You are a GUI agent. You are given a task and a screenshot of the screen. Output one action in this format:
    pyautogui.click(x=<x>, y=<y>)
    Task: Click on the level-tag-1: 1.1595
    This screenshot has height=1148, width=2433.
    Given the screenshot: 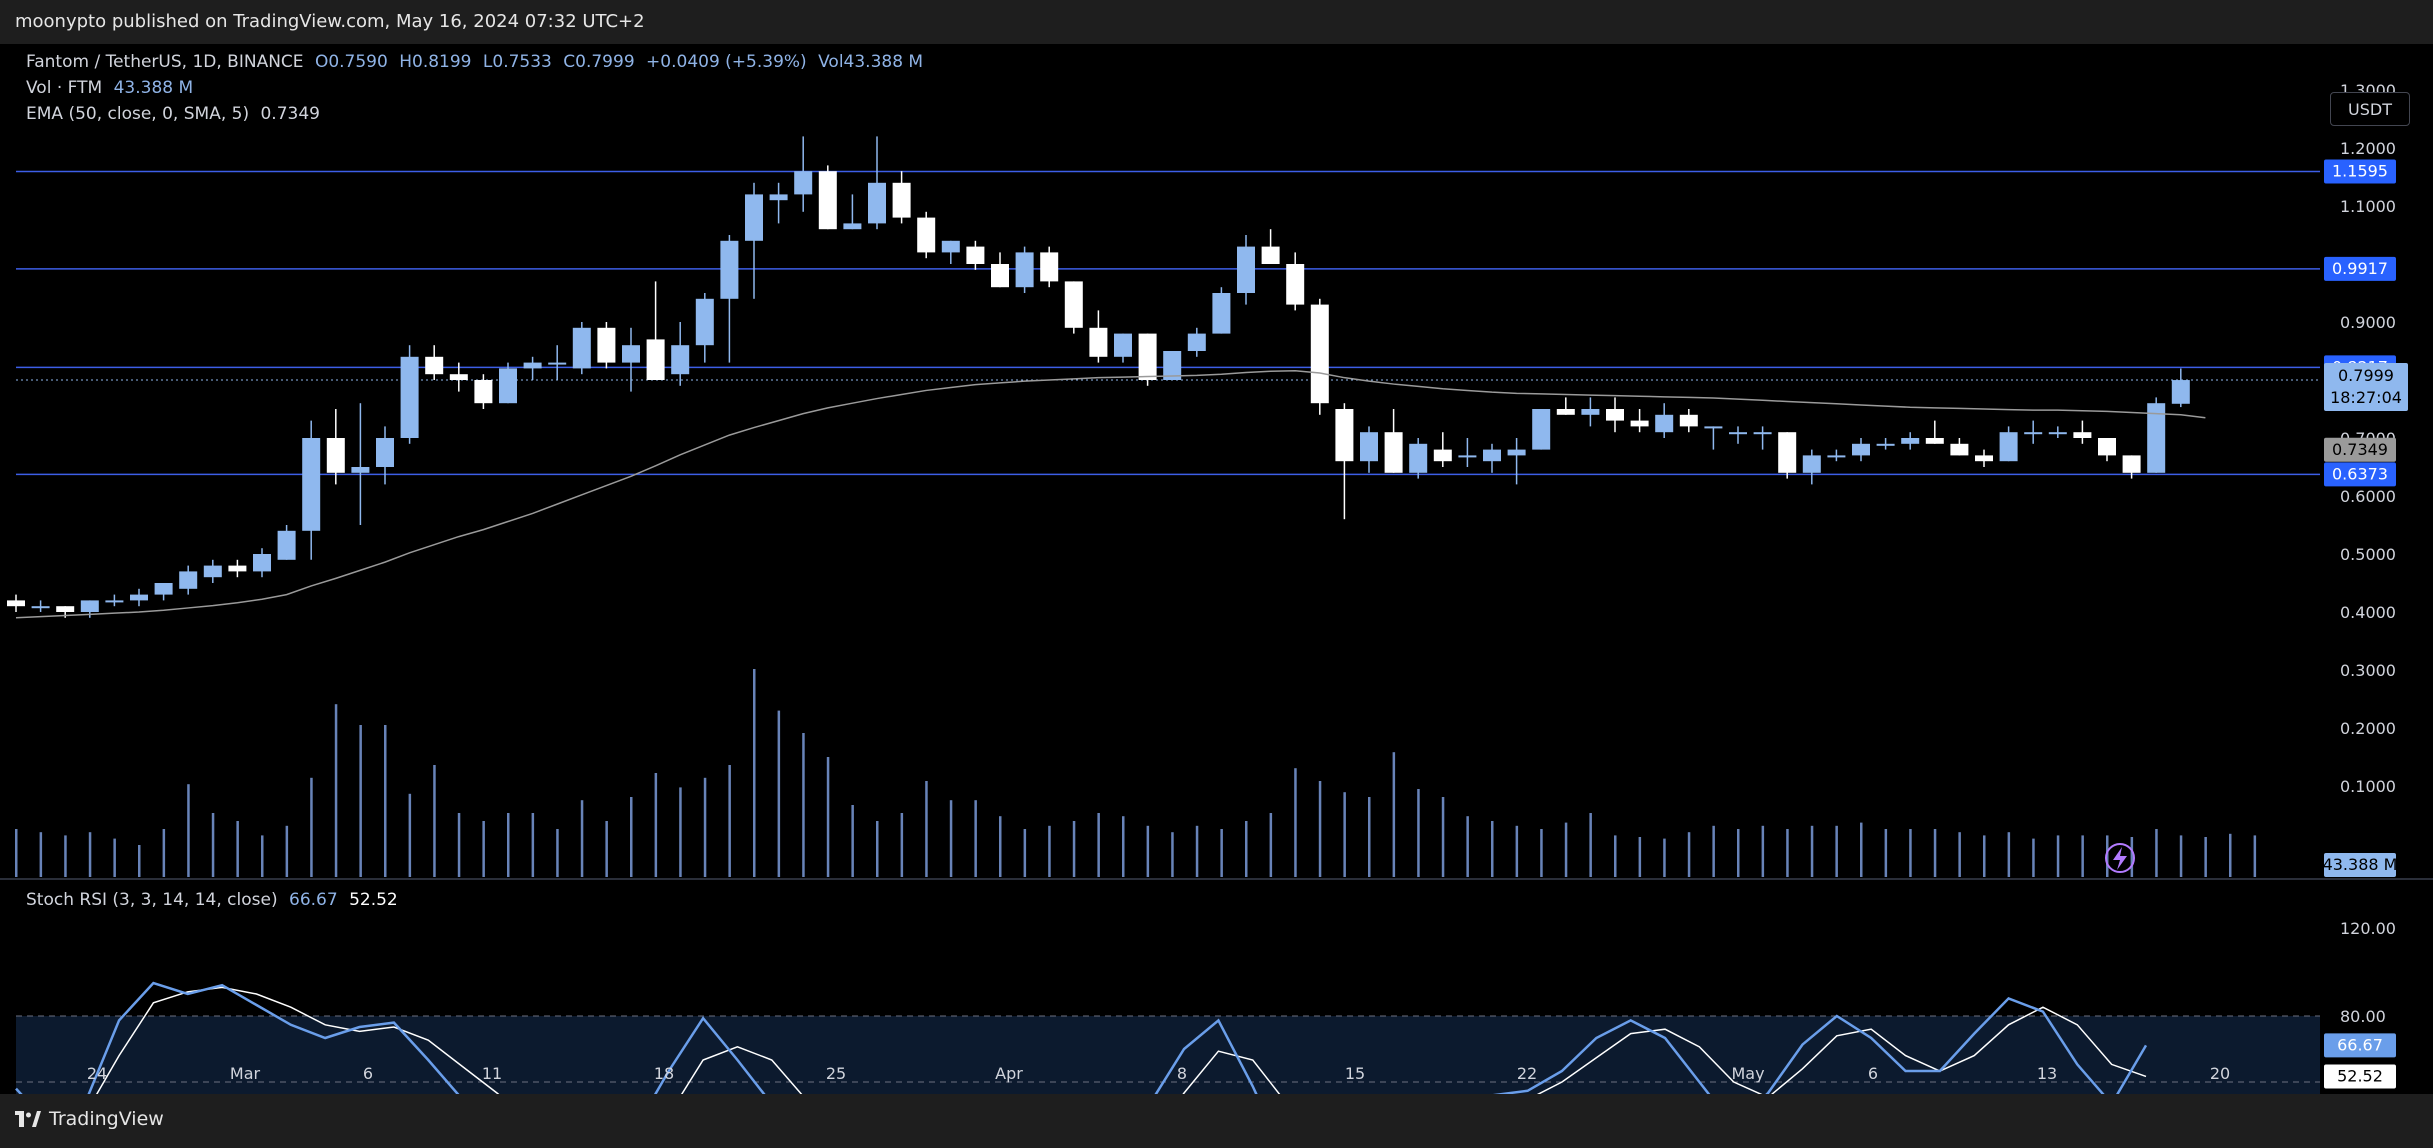 What is the action you would take?
    pyautogui.click(x=2360, y=171)
    